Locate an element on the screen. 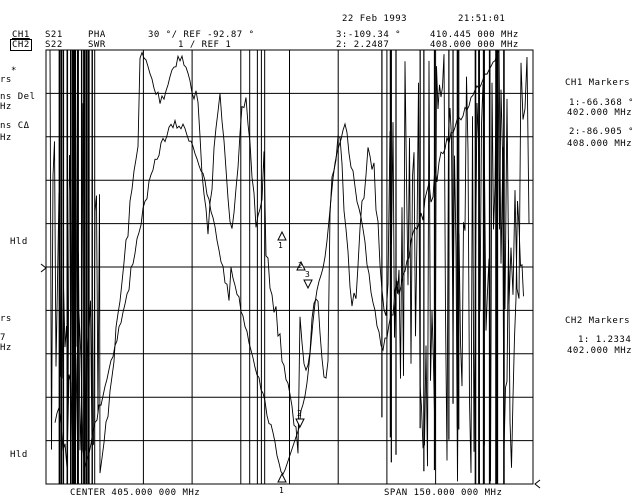  marker-symbols is located at coordinates (295, 356).